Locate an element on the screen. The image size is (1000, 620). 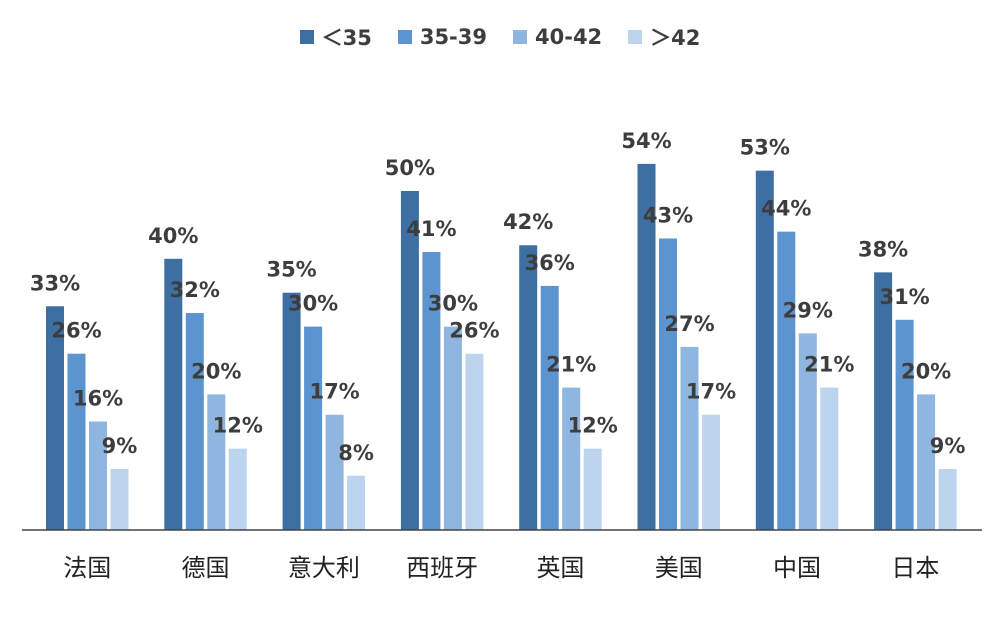
category-label-0: 法国 is located at coordinates (87, 568).